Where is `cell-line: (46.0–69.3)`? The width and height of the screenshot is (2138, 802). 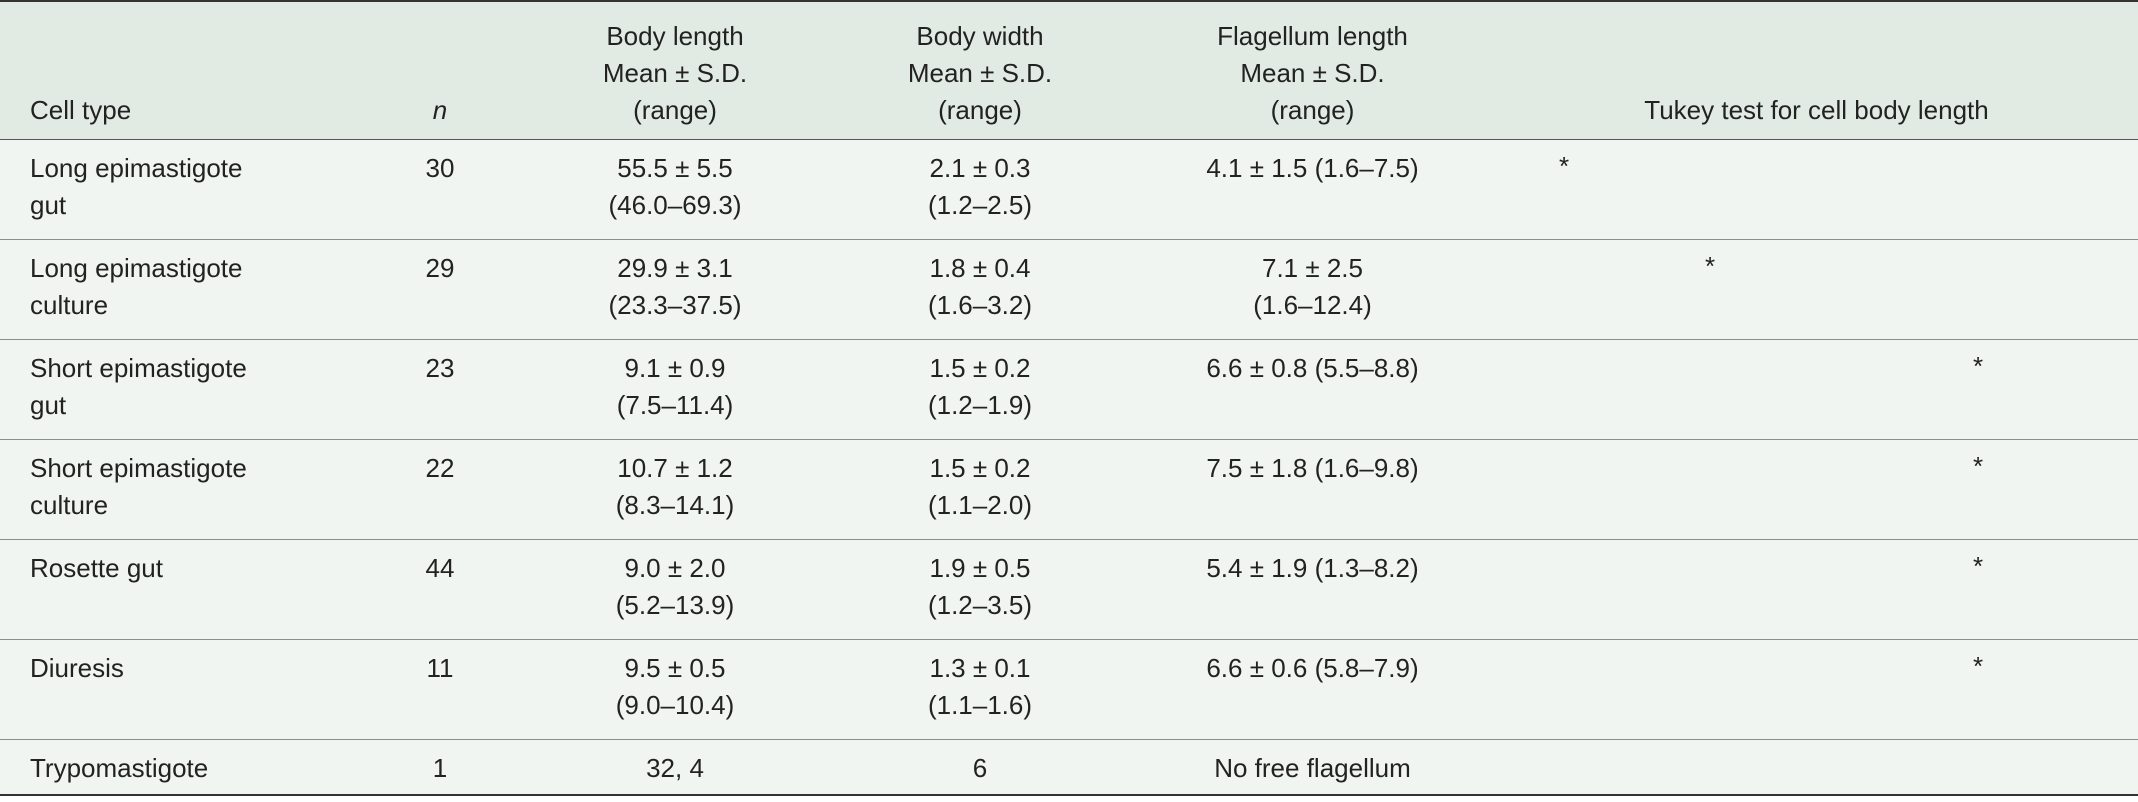 cell-line: (46.0–69.3) is located at coordinates (675, 204).